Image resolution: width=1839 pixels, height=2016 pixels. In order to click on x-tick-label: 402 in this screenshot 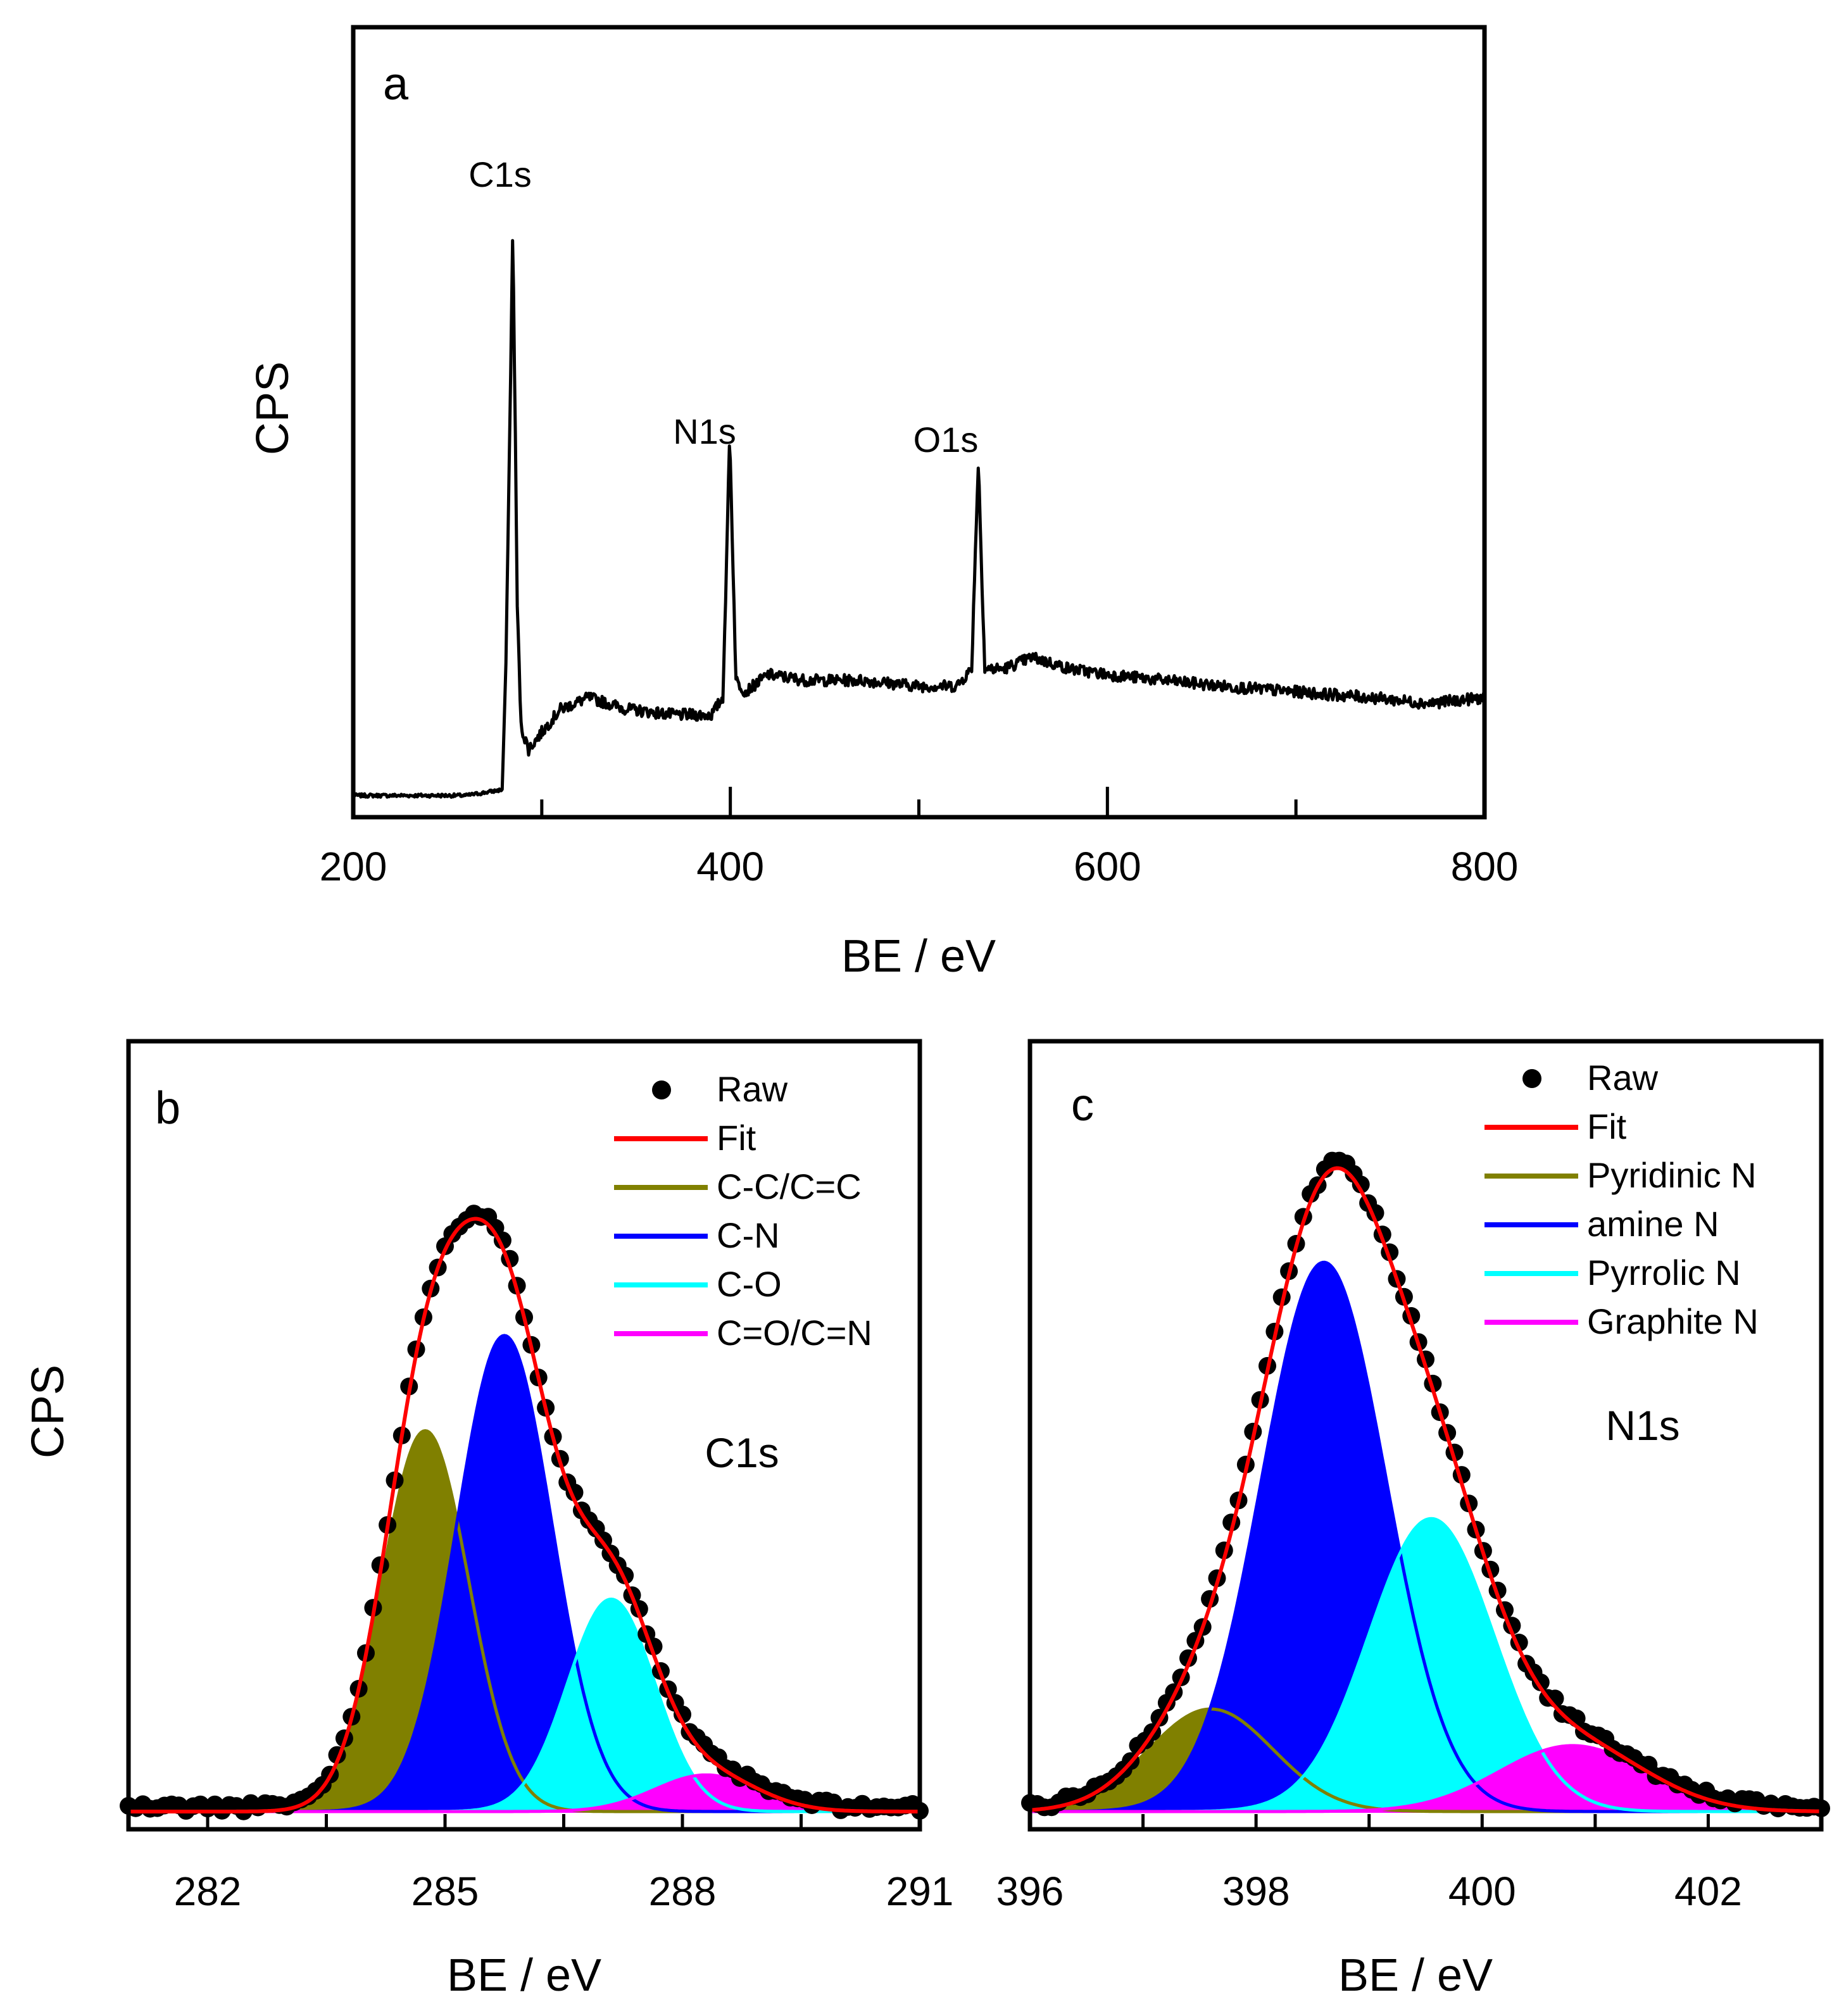, I will do `click(1708, 1891)`.